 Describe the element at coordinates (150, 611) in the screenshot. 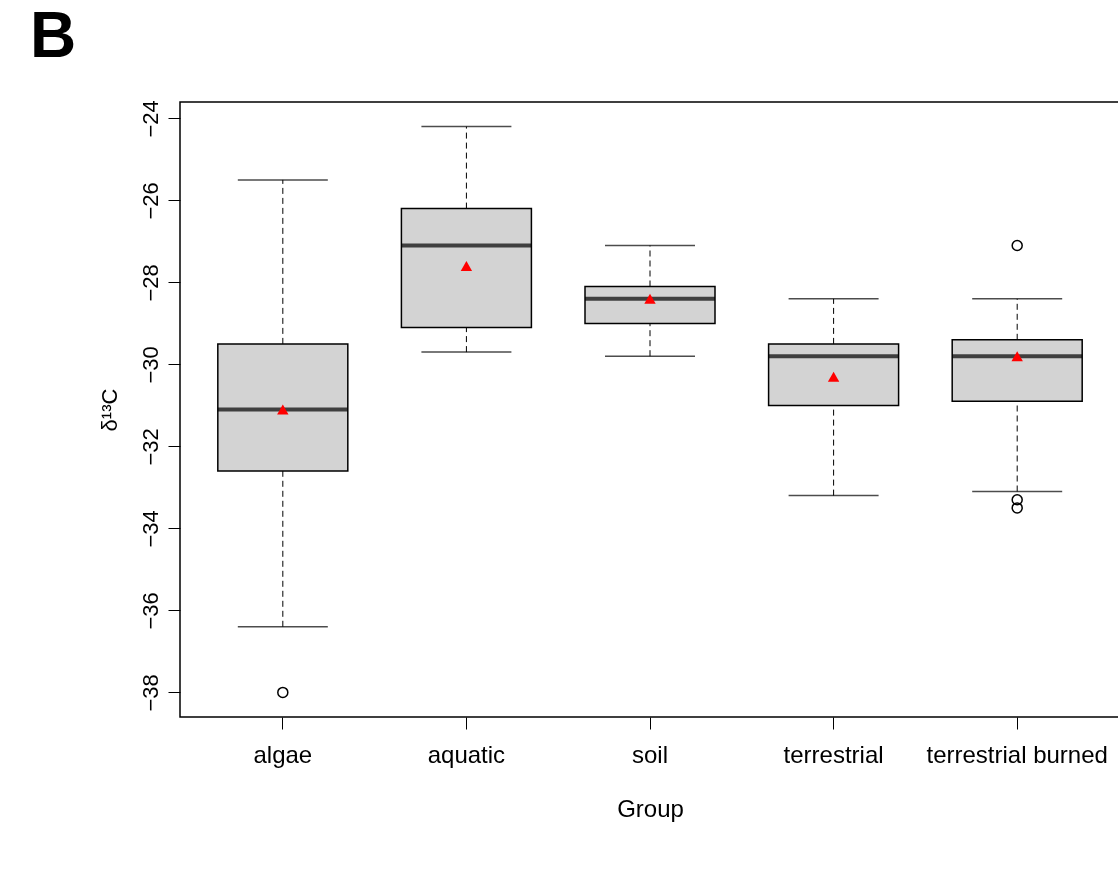

I see `y-tick-label: −36` at that location.